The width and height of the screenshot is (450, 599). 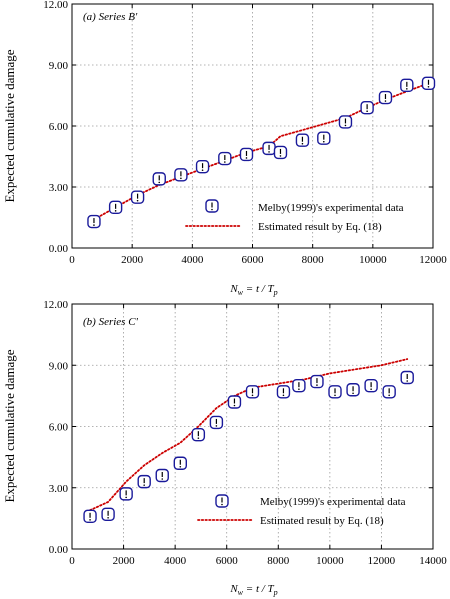 What do you see at coordinates (241, 292) in the screenshot?
I see `x-axis-label-sub: w` at bounding box center [241, 292].